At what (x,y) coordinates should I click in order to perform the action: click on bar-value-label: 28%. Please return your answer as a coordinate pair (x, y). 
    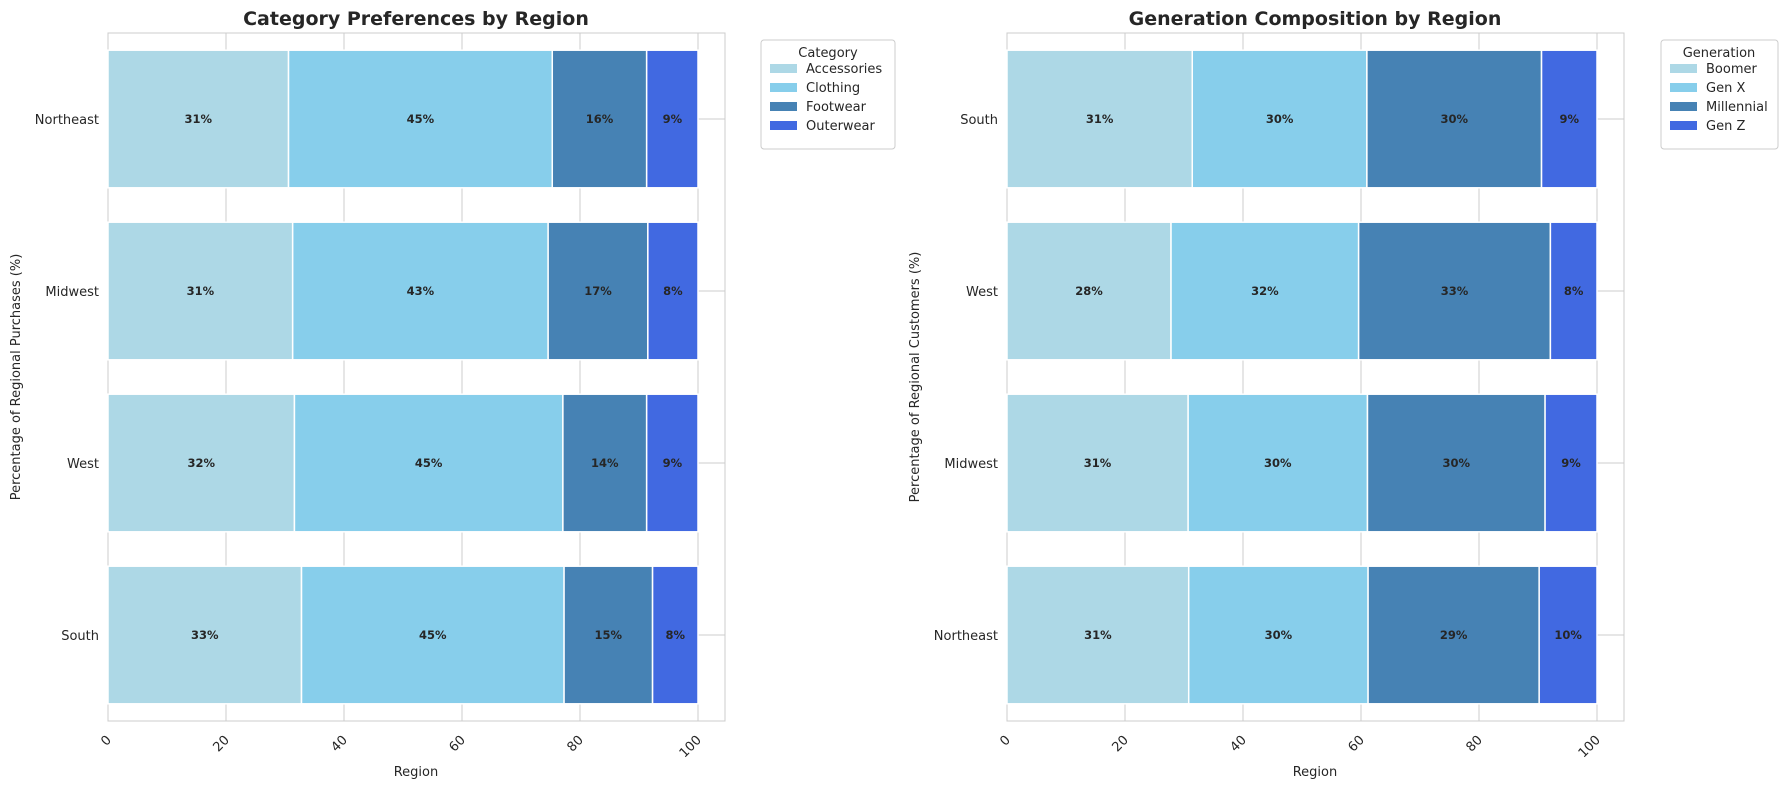
    Looking at the image, I should click on (1089, 291).